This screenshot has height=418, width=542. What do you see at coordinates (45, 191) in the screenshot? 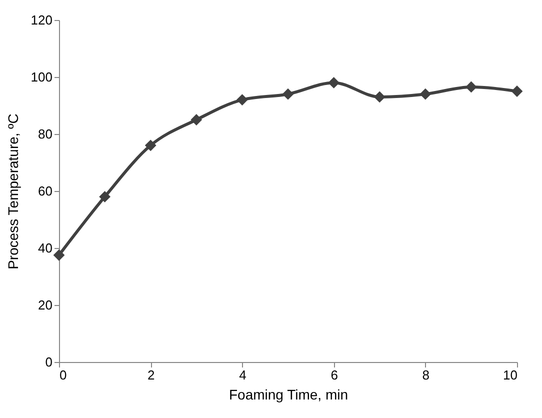
I see `y-tick-label: 60` at bounding box center [45, 191].